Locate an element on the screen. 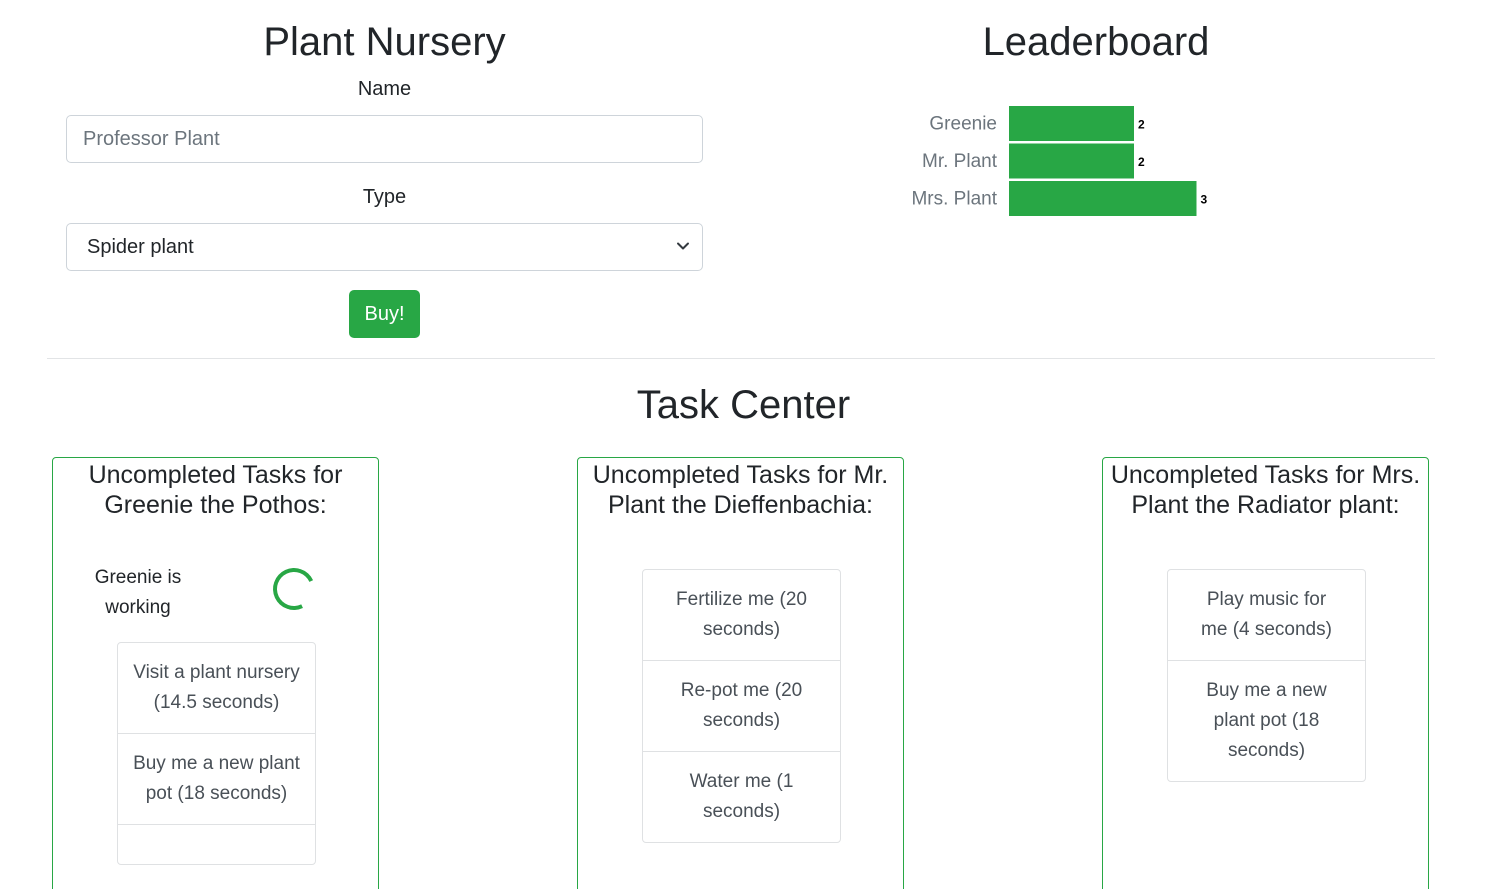 This screenshot has width=1487, height=889. task-item: Fertilize me (20 seconds) is located at coordinates (741, 614).